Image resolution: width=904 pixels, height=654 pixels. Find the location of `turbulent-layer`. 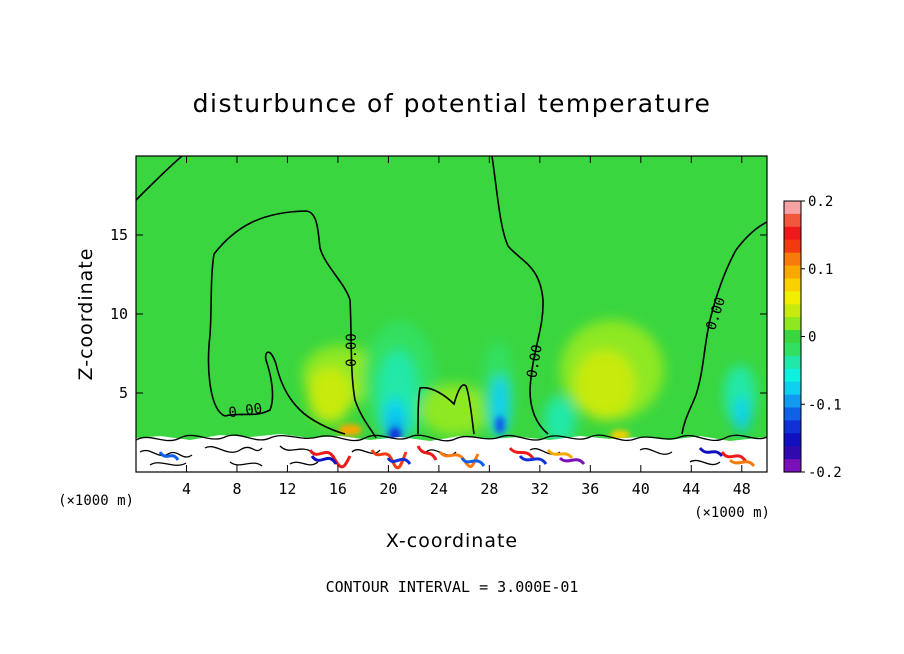

turbulent-layer is located at coordinates (451, 453).